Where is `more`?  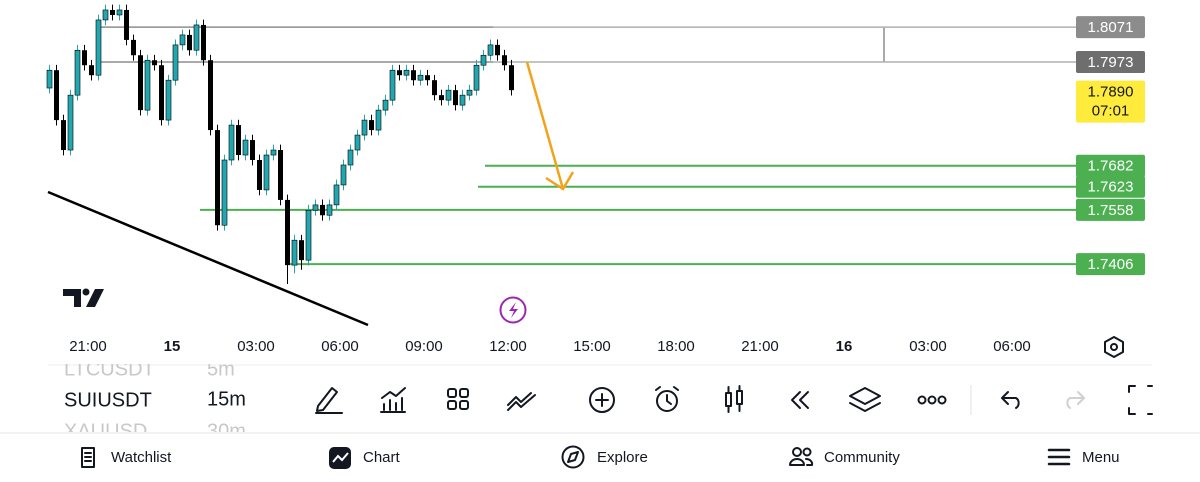 more is located at coordinates (932, 400).